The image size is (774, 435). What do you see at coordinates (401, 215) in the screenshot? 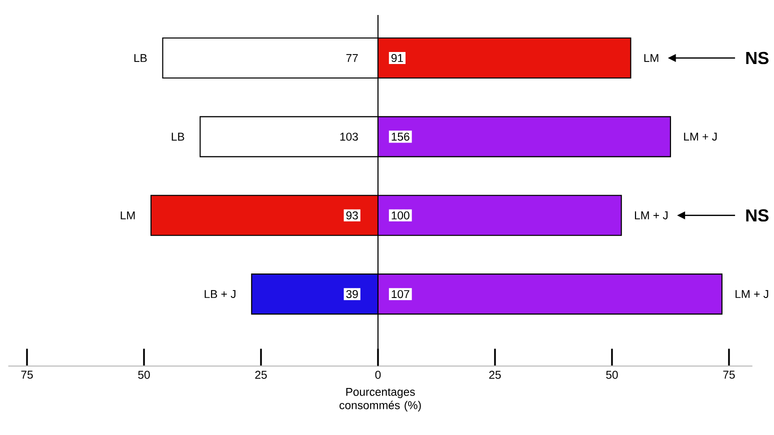
I see `annotation: 100` at bounding box center [401, 215].